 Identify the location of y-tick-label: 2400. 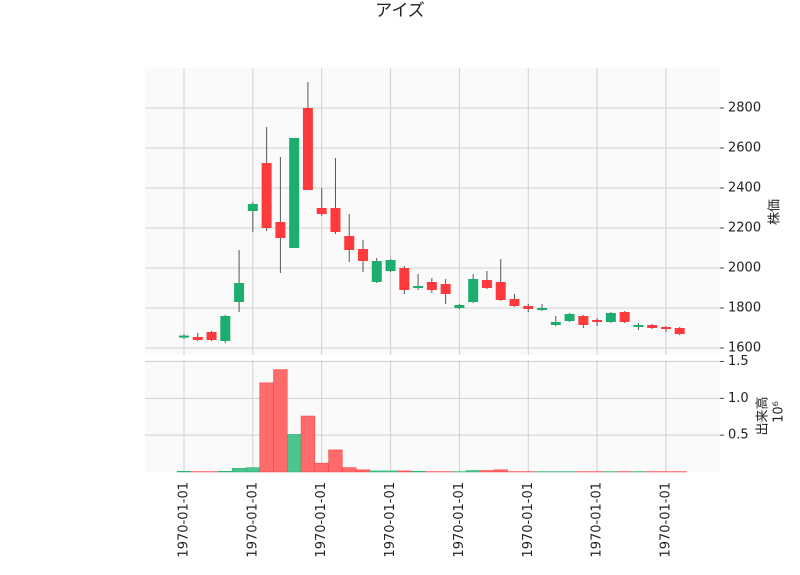
(744, 188).